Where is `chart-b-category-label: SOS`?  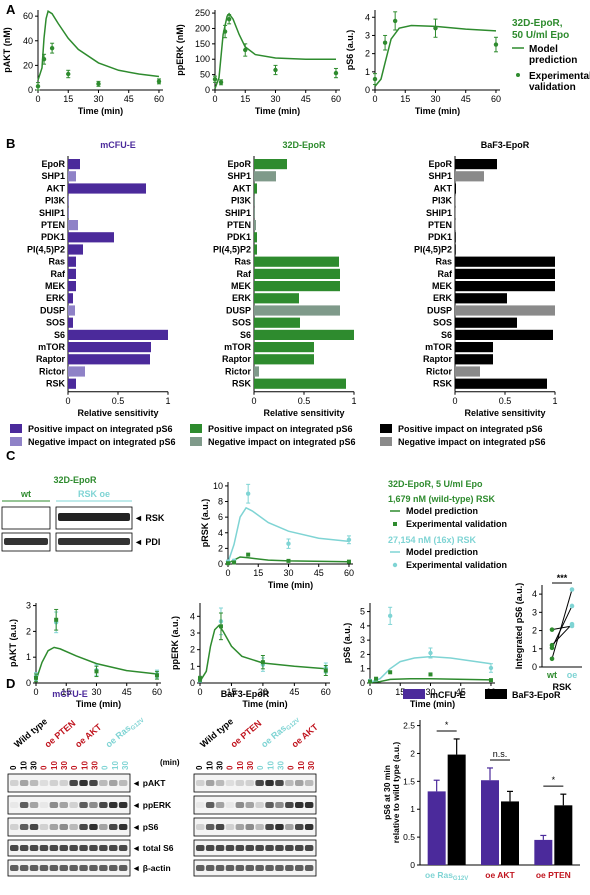
chart-b-category-label: SOS is located at coordinates (442, 323).